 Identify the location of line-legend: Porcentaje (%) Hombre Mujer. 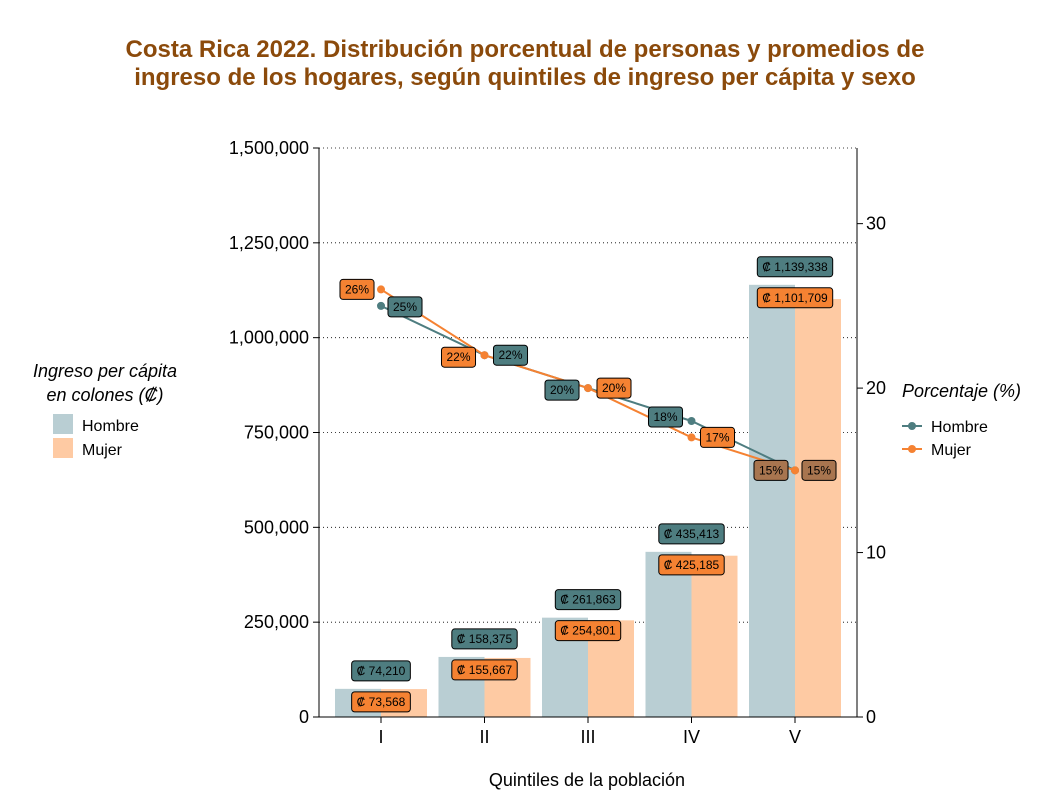
(961, 420).